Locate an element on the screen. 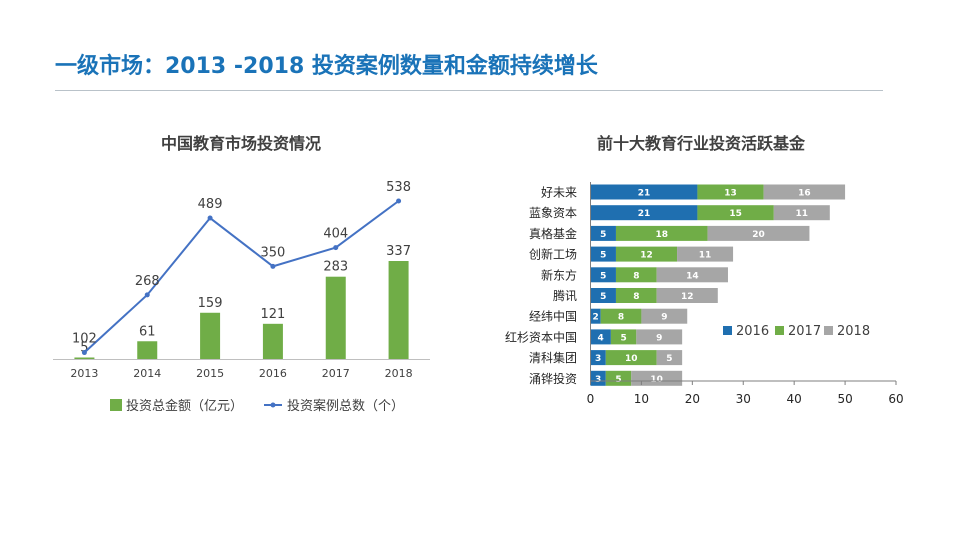  title-divider is located at coordinates (469, 90).